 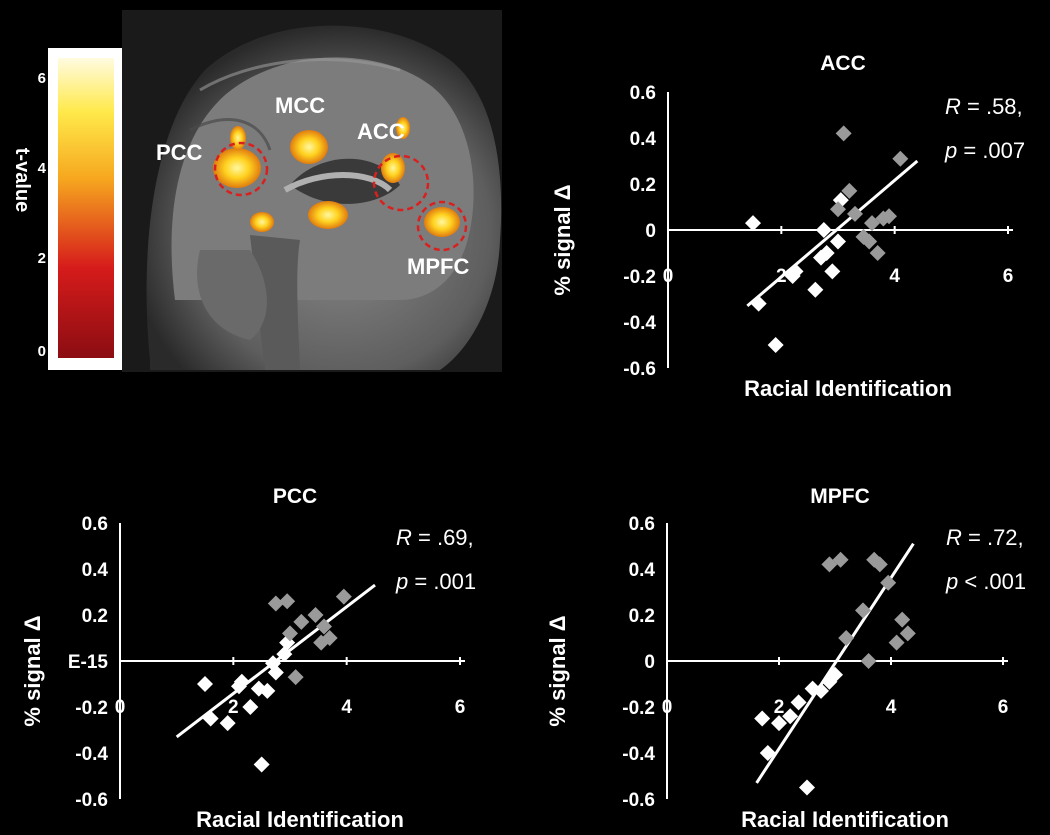 What do you see at coordinates (42, 258) in the screenshot?
I see `colorbar-tick: 2` at bounding box center [42, 258].